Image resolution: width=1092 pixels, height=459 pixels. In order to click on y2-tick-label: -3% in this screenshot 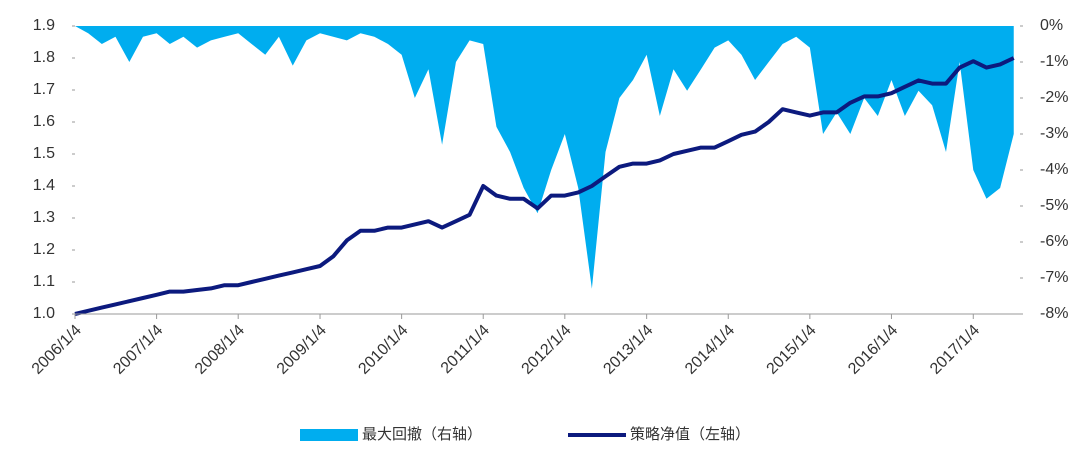, I will do `click(1054, 133)`.